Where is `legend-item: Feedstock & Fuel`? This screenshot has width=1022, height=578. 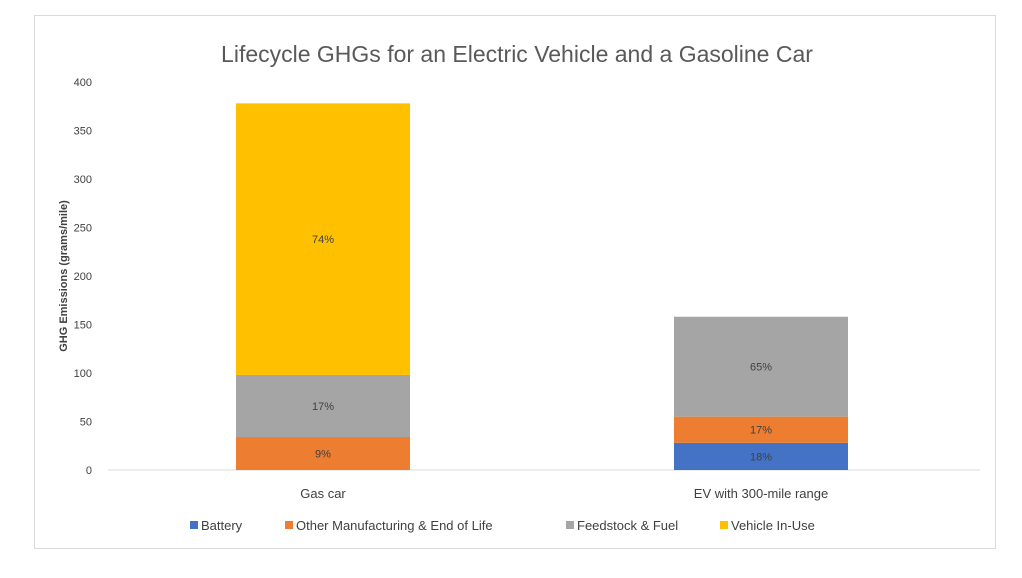
legend-item: Feedstock & Fuel is located at coordinates (627, 525).